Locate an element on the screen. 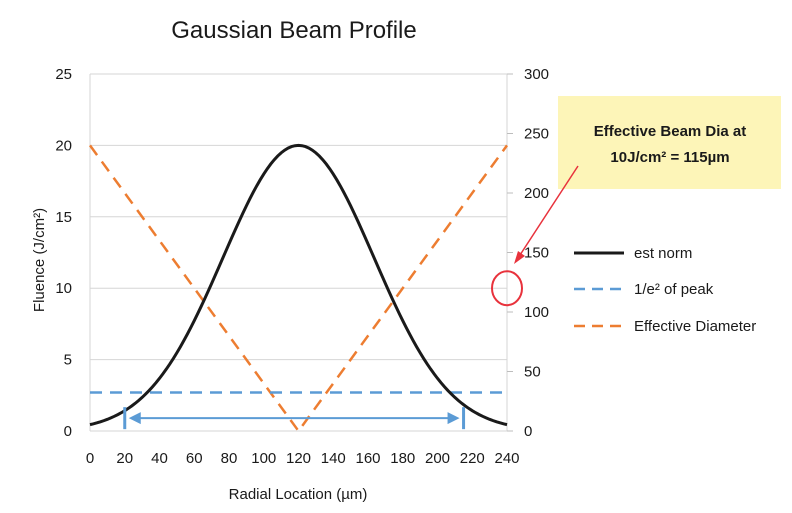 Image resolution: width=792 pixels, height=513 pixels. width-arrow-right-head is located at coordinates (453, 418).